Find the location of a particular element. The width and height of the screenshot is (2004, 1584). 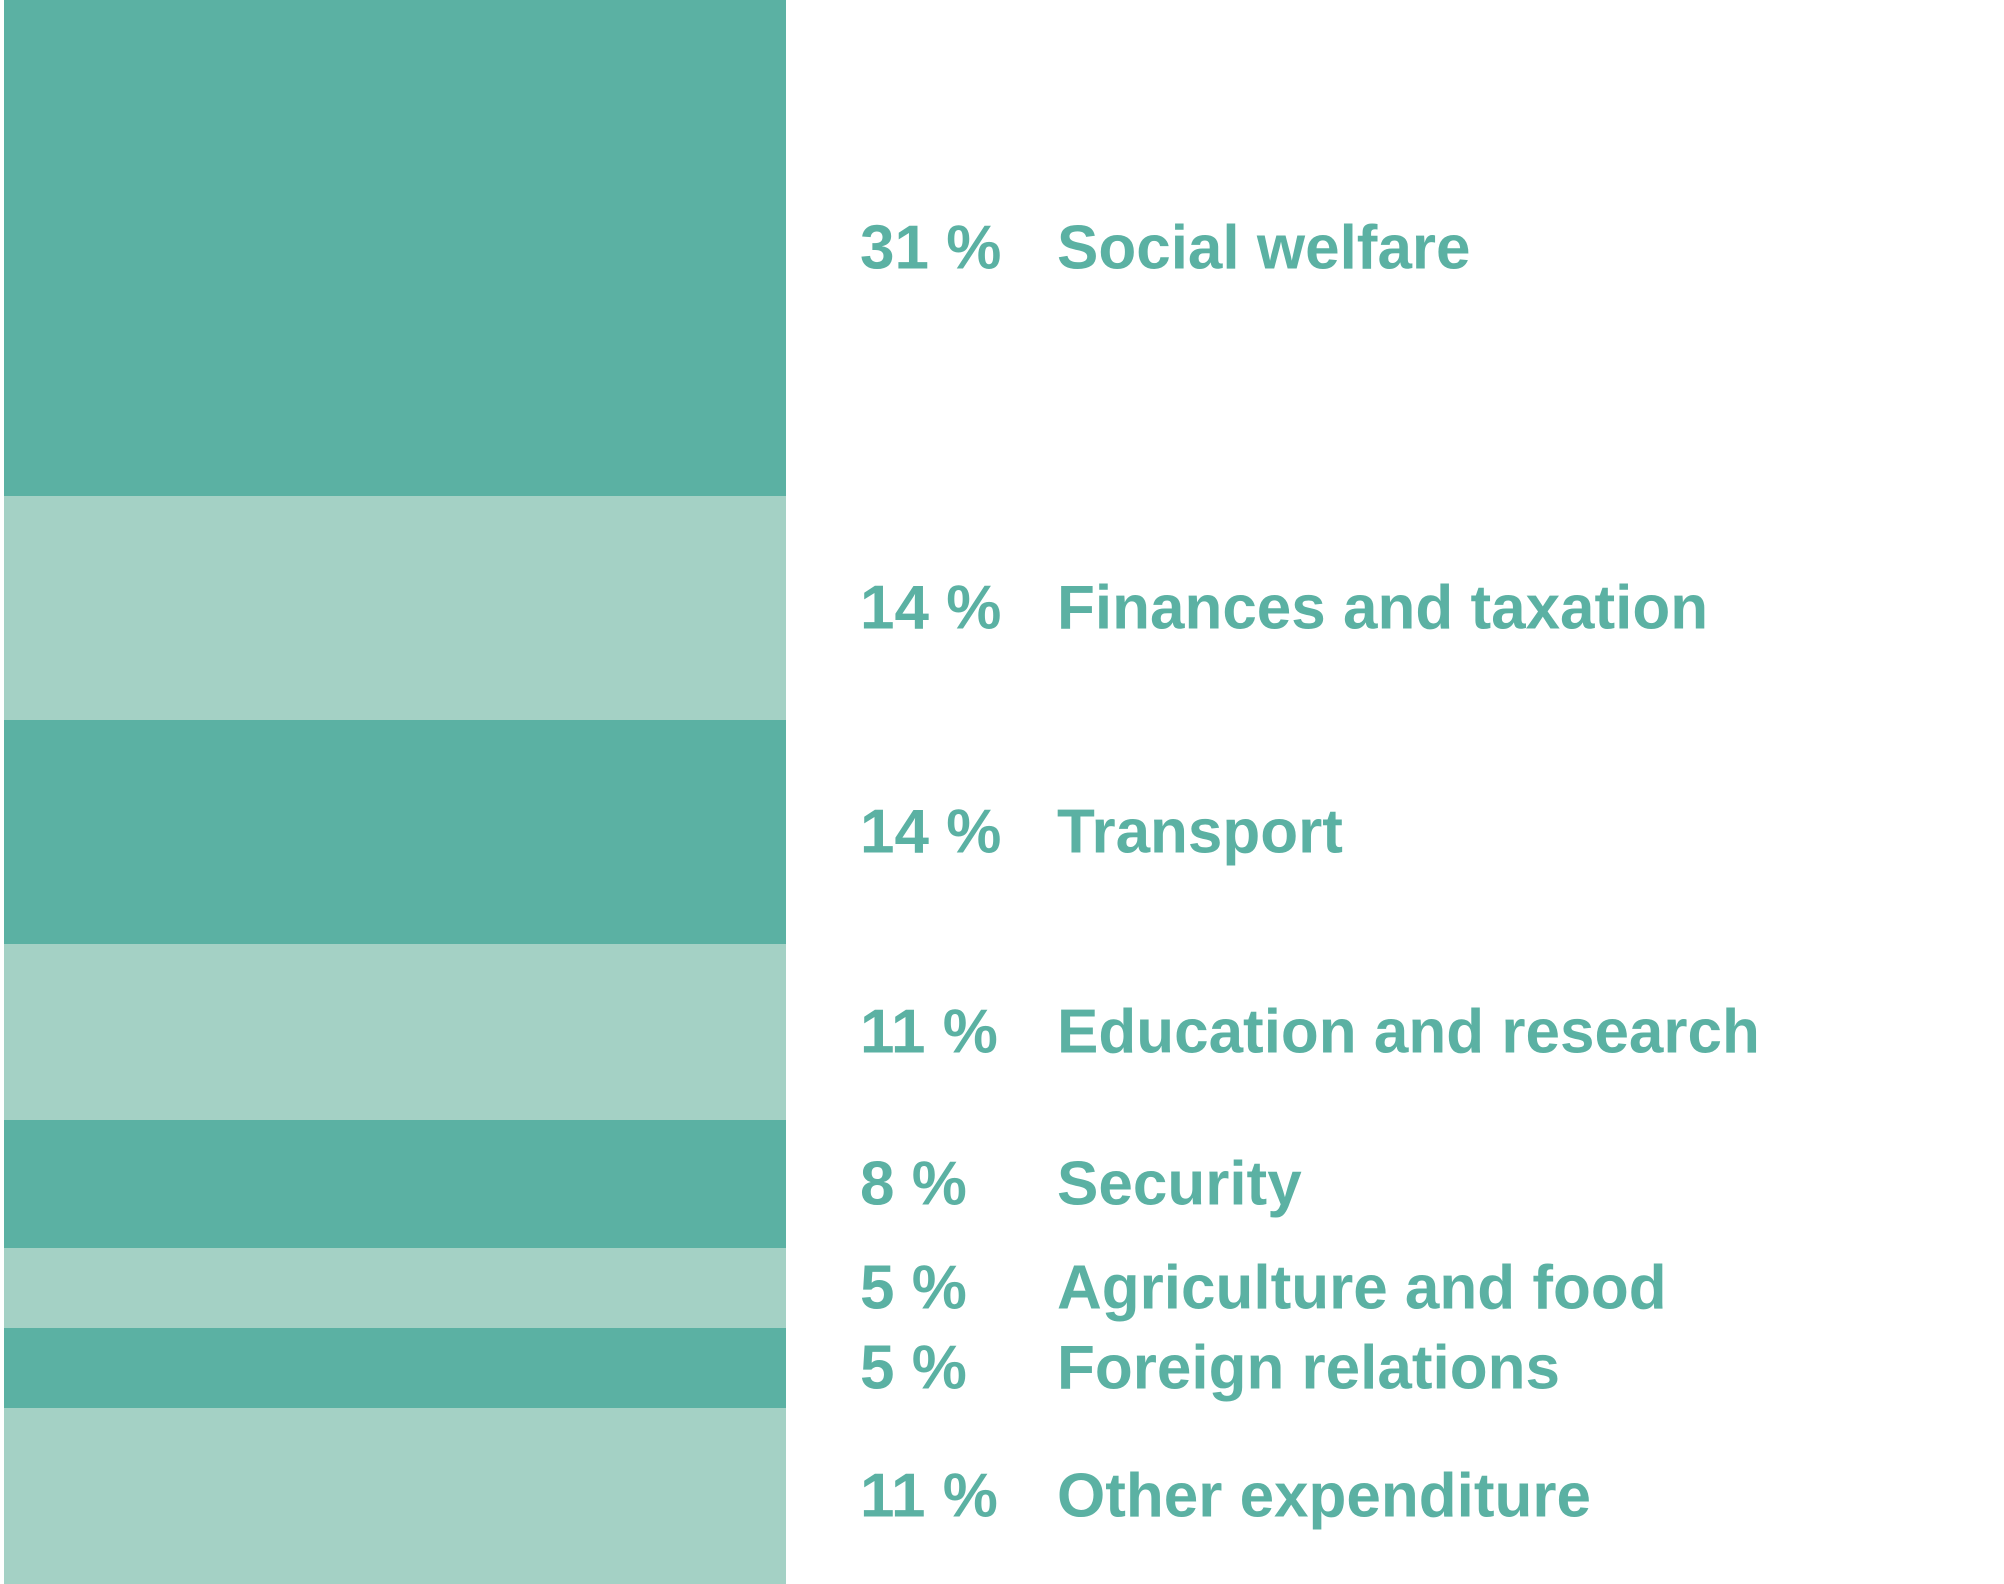

value-label-agriculture-and-food: 5 % is located at coordinates (913, 1288).